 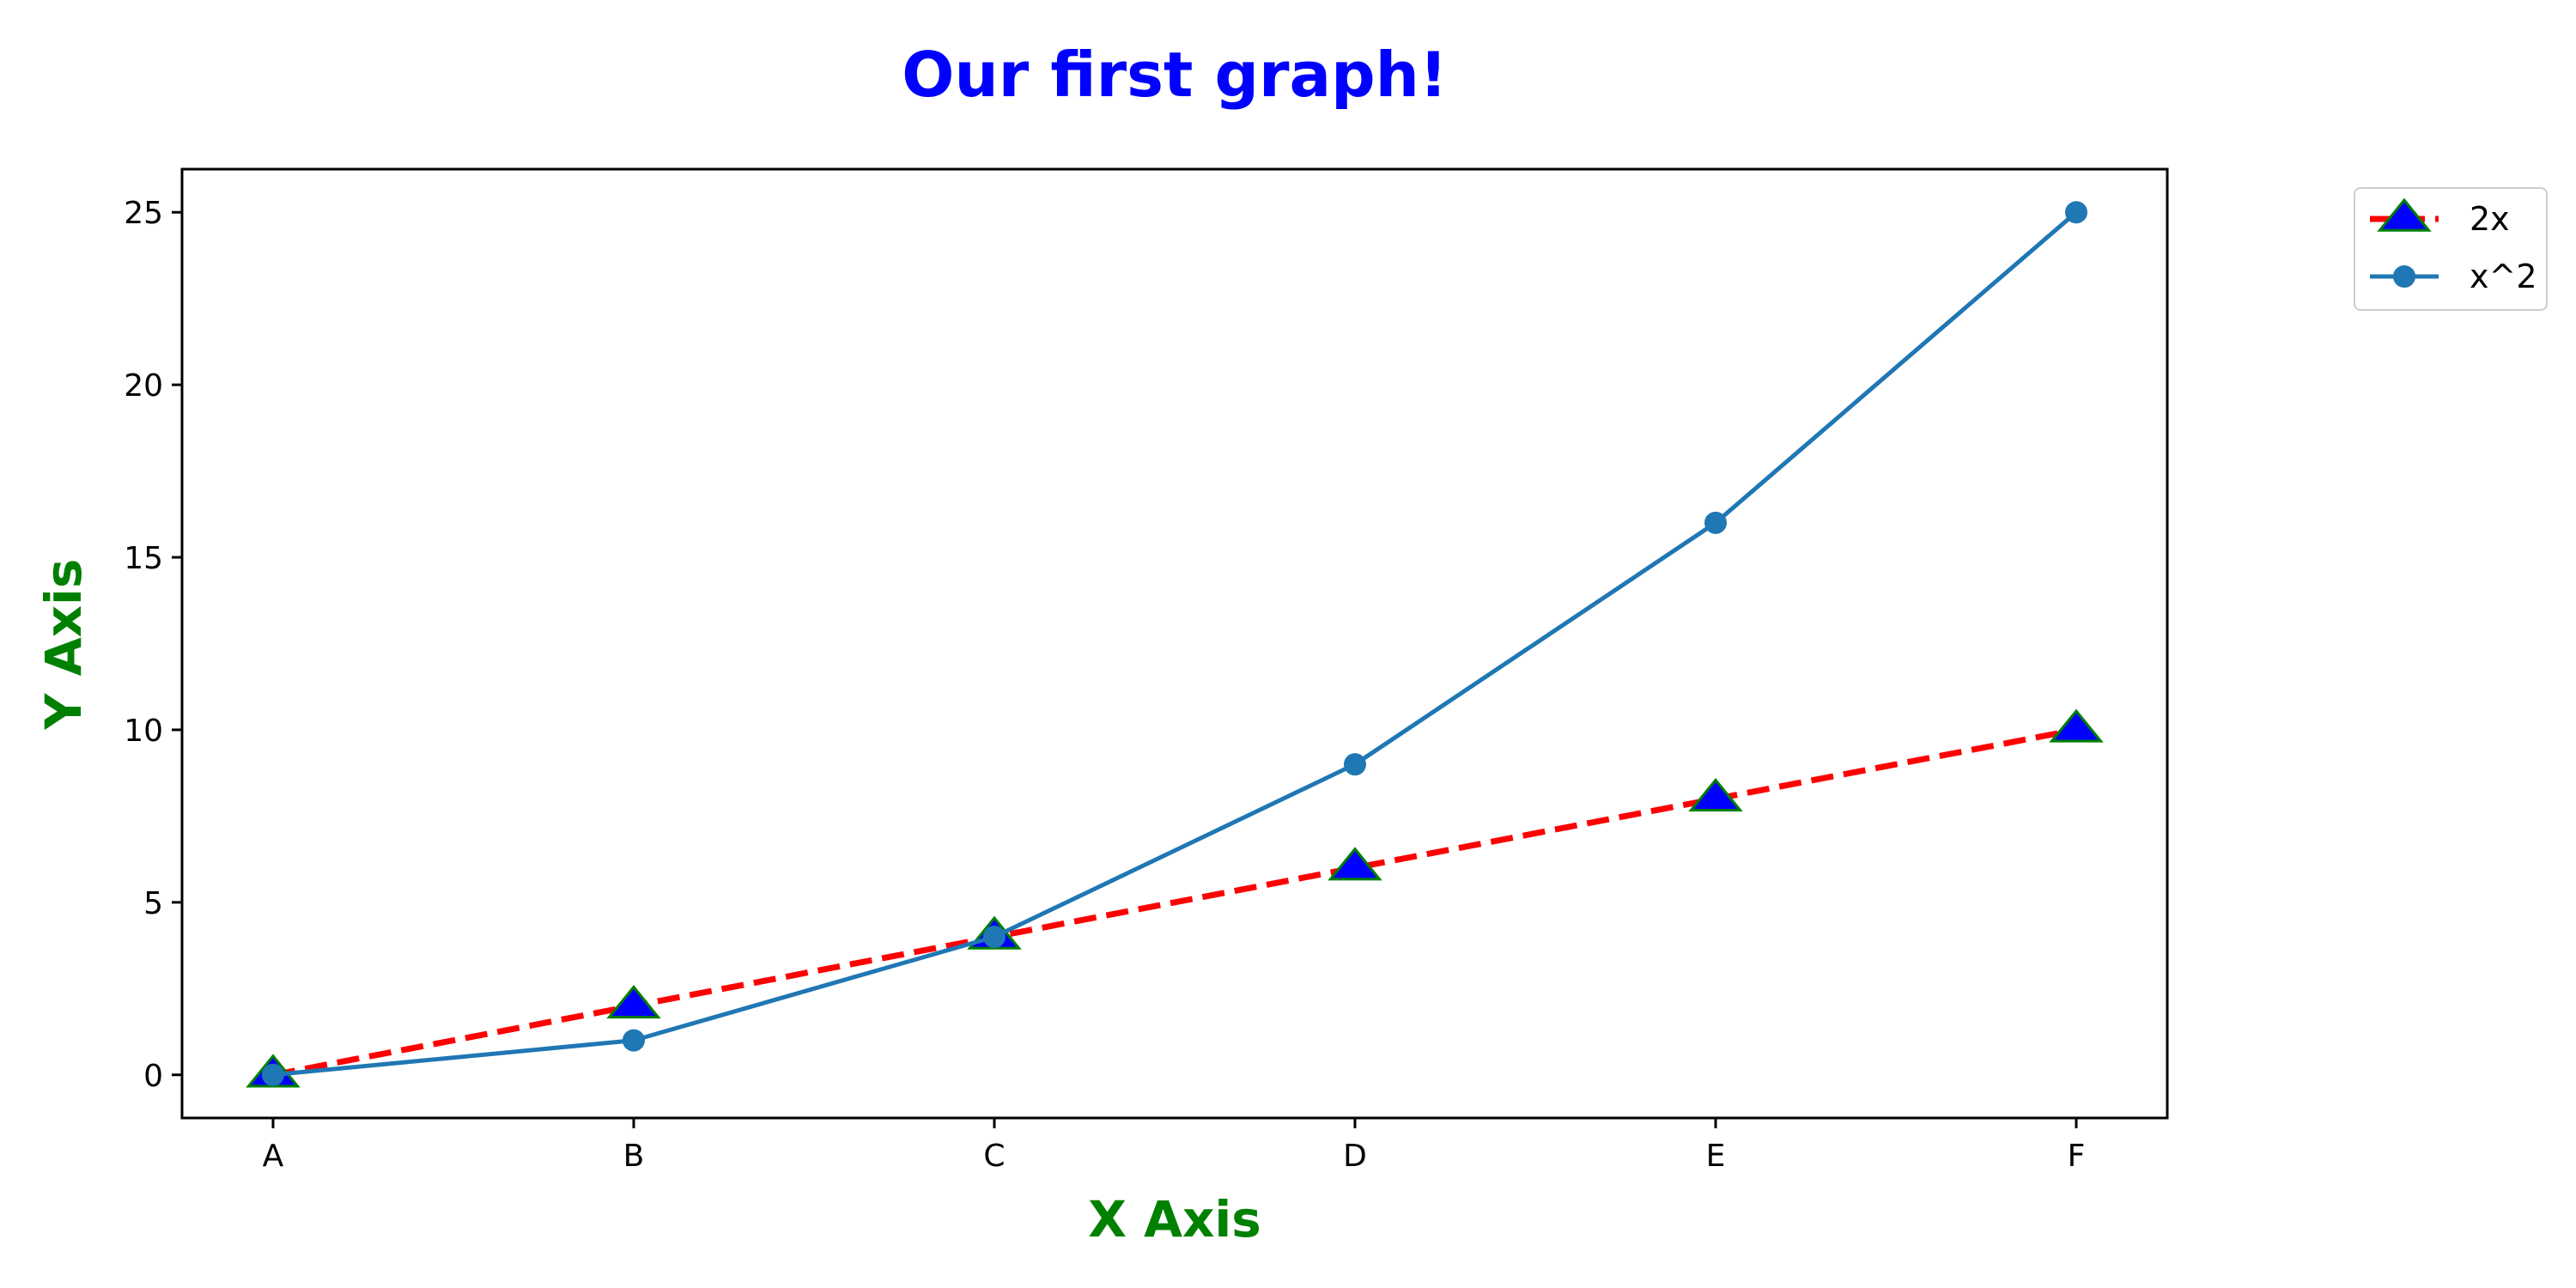 I want to click on legend-entry: x^2, so click(x=2453, y=276).